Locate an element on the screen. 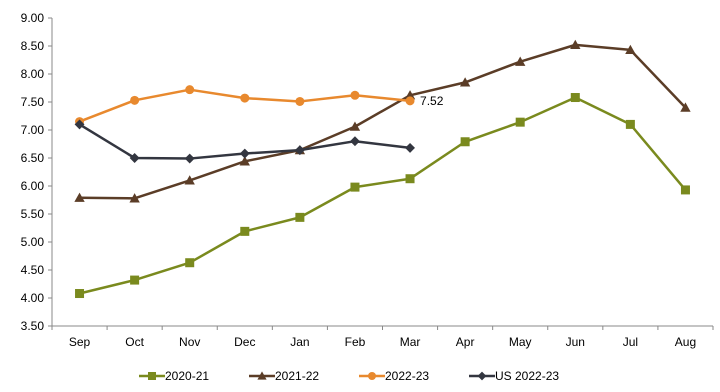 Image resolution: width=720 pixels, height=392 pixels. y-tick-label: 4.50 is located at coordinates (33, 270).